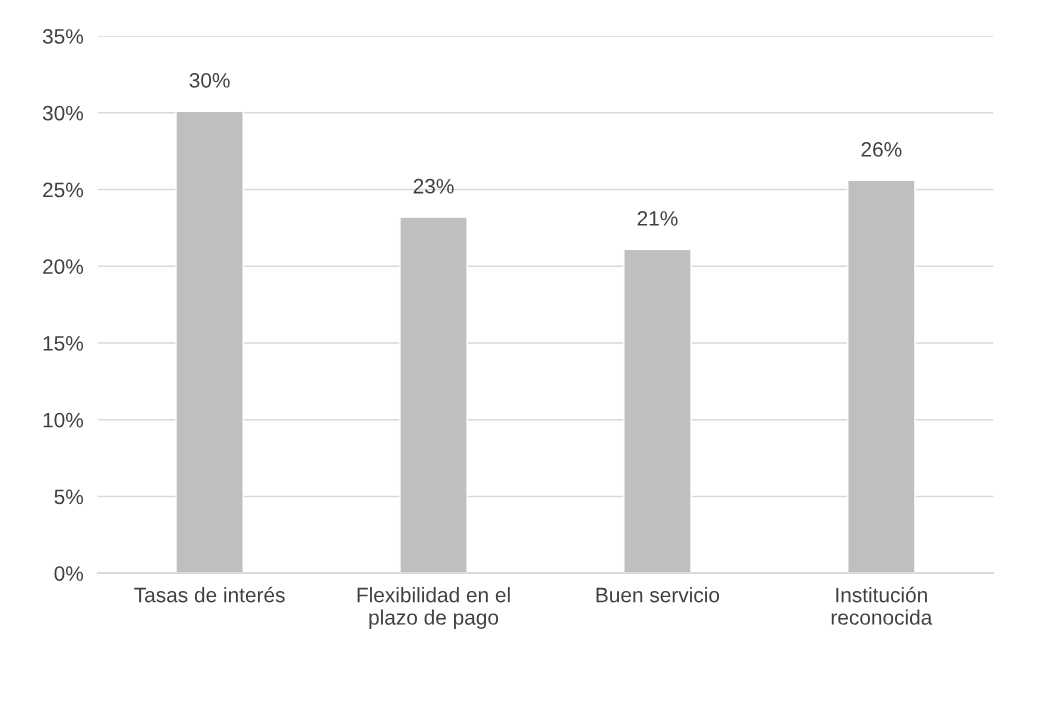  What do you see at coordinates (209, 594) in the screenshot?
I see `x-tick-label: Tasas de interés` at bounding box center [209, 594].